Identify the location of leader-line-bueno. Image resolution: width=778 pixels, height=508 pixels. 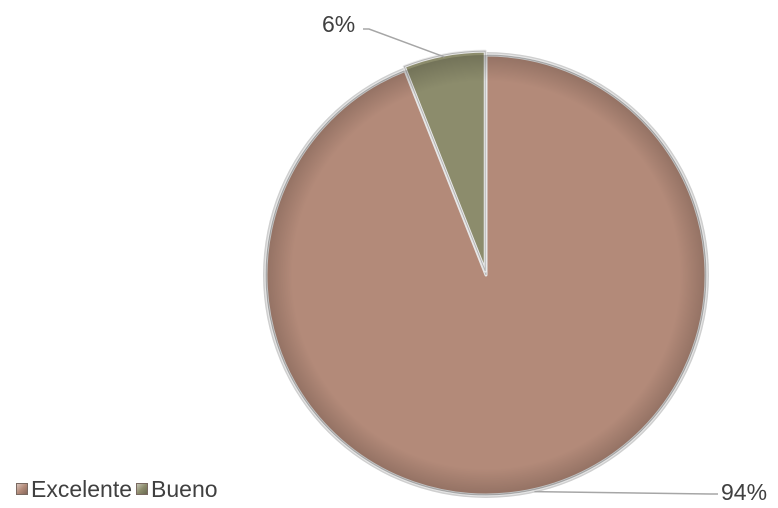
(404, 43).